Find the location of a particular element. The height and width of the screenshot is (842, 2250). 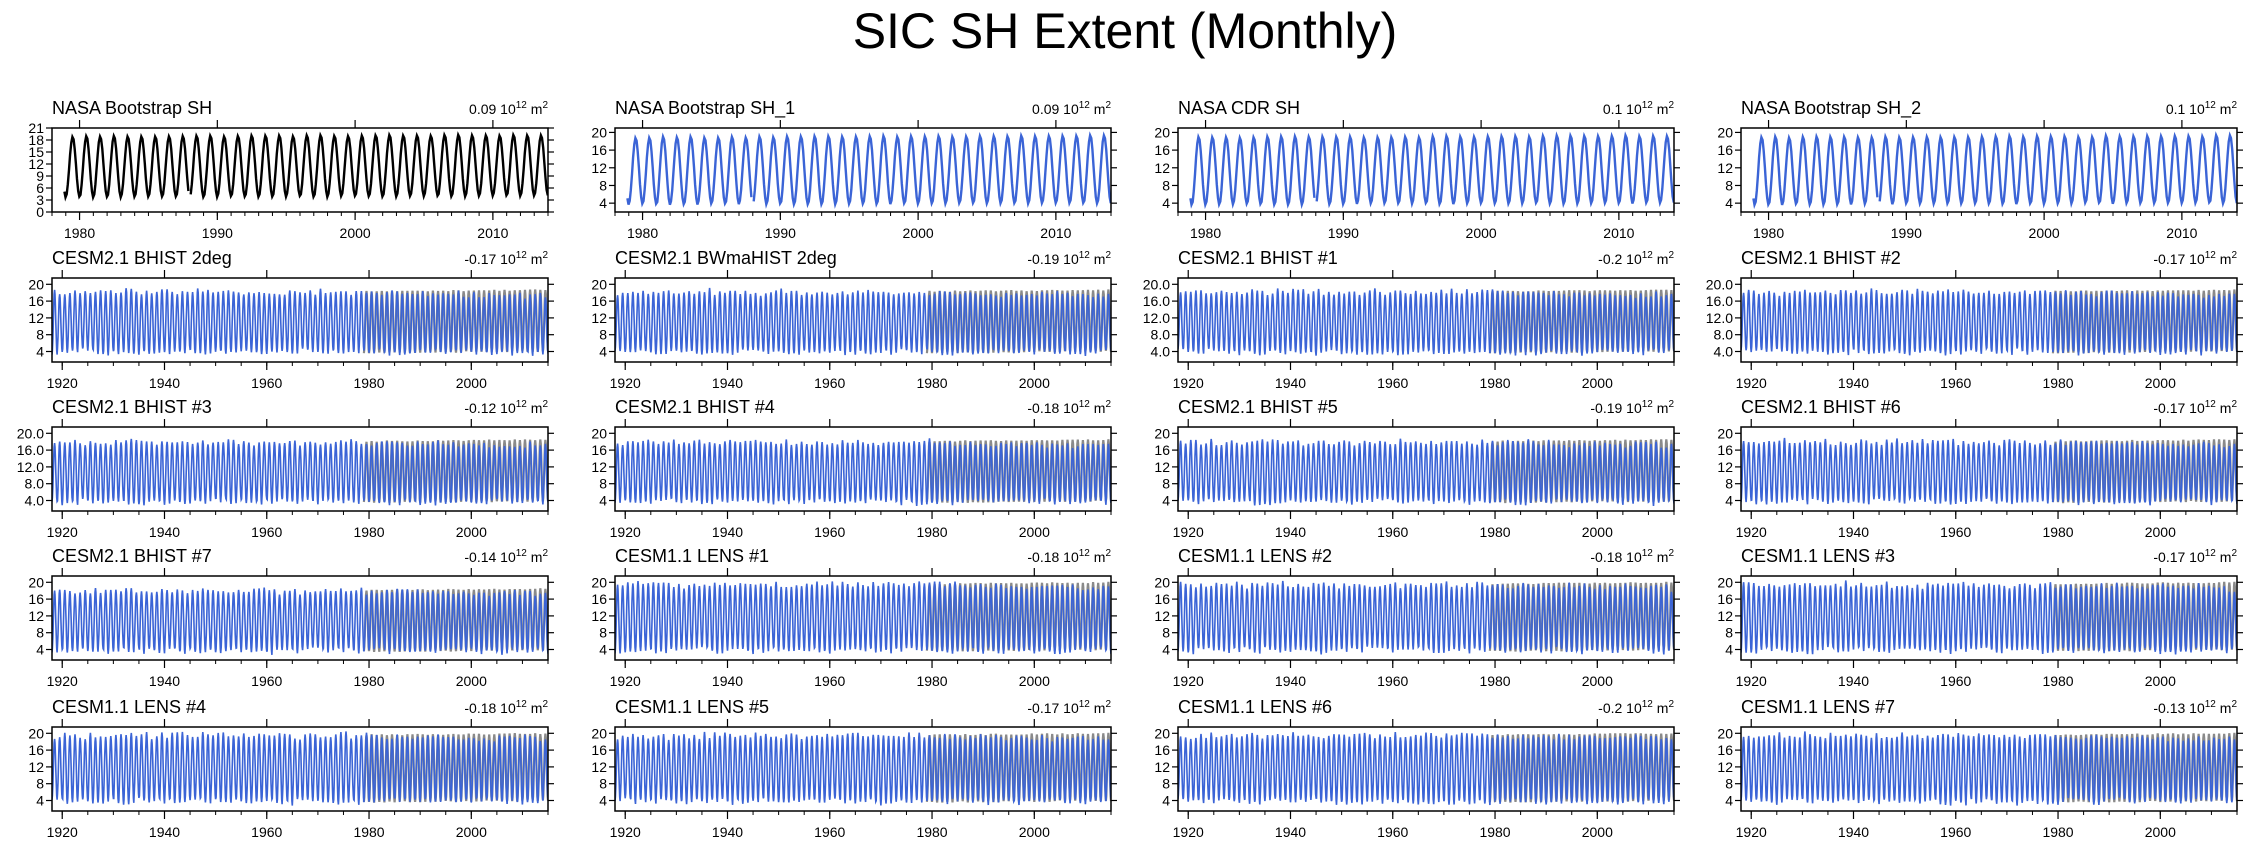

y-tick-label: 3 is located at coordinates (40, 200).